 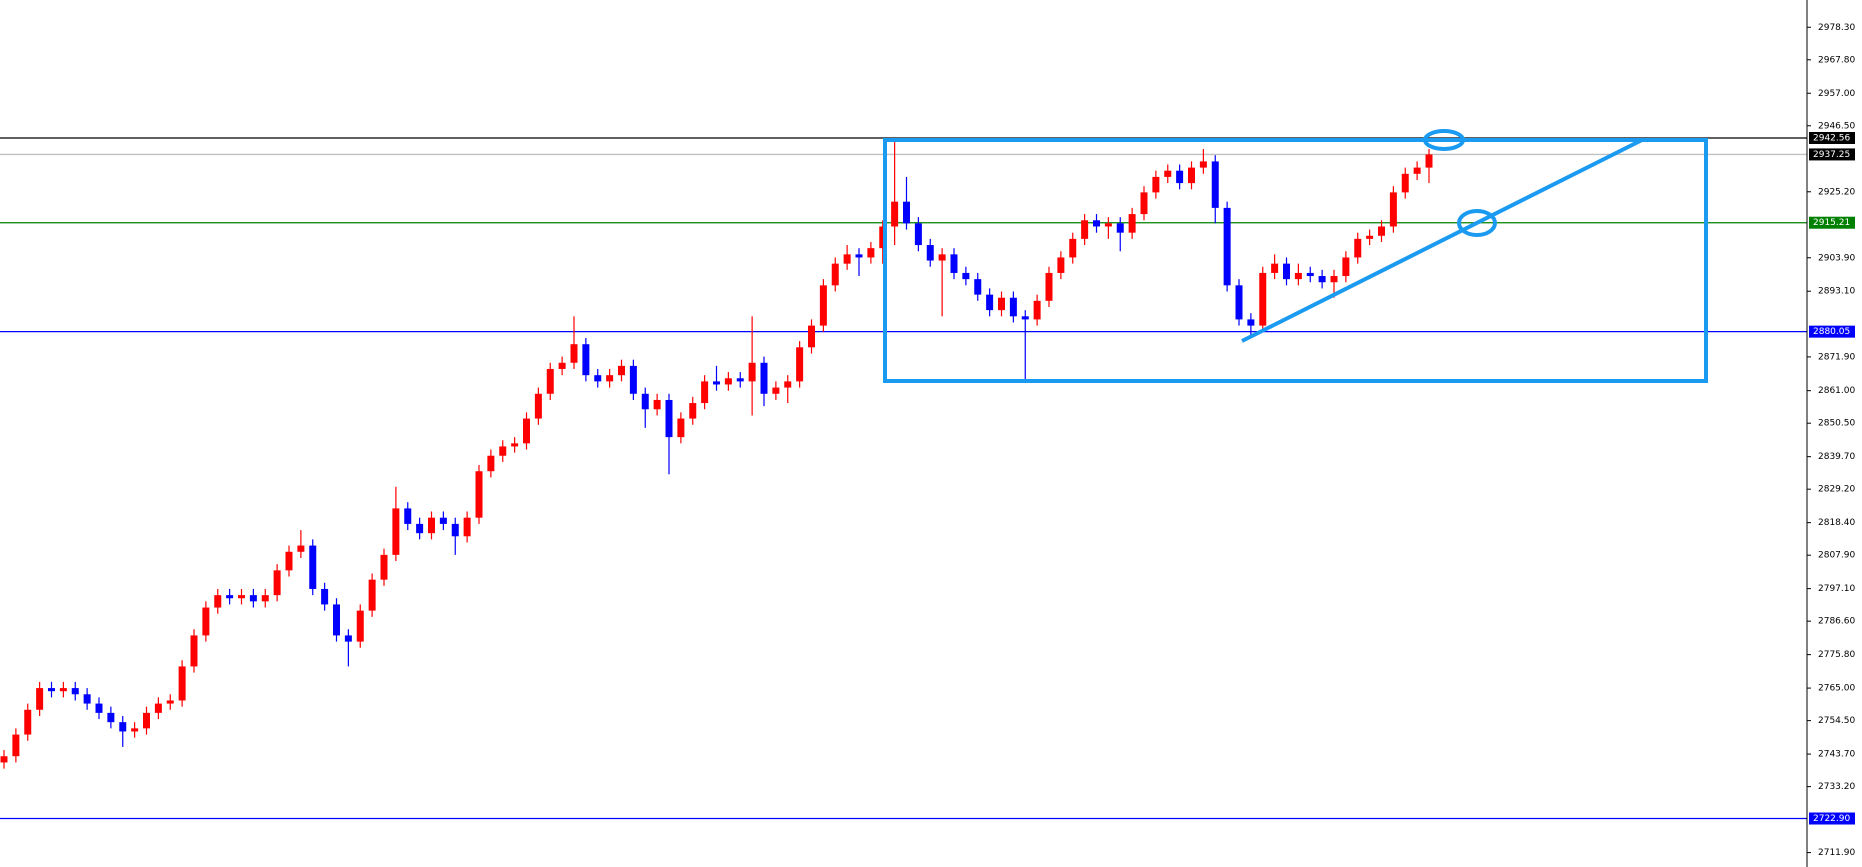 I want to click on y-tick-label: 2967.80, so click(x=1836, y=60).